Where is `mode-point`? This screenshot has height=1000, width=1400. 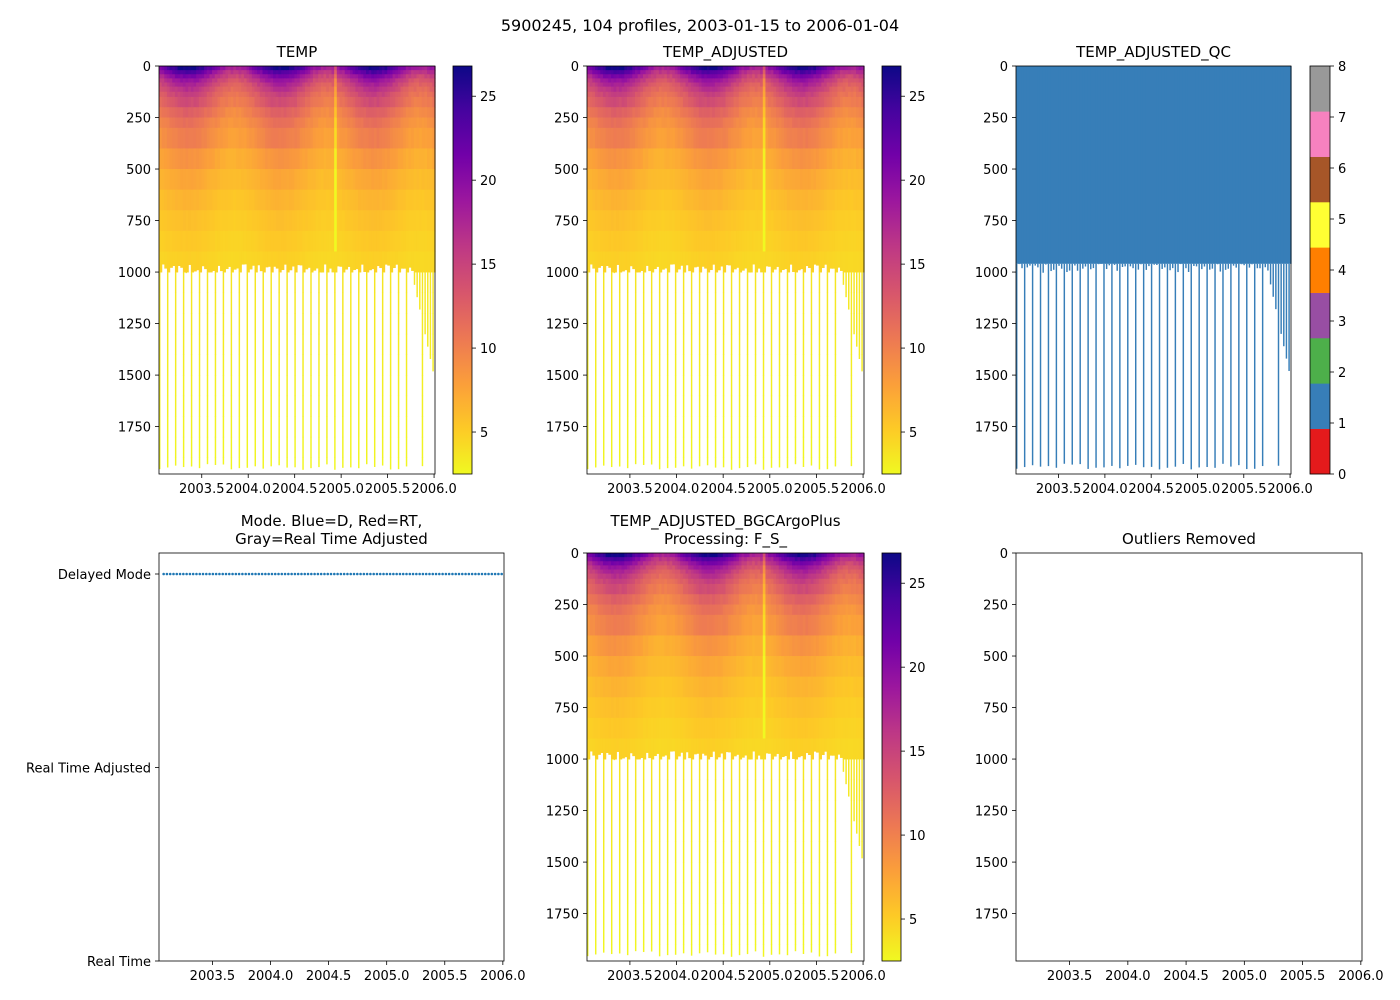
mode-point is located at coordinates (439, 574).